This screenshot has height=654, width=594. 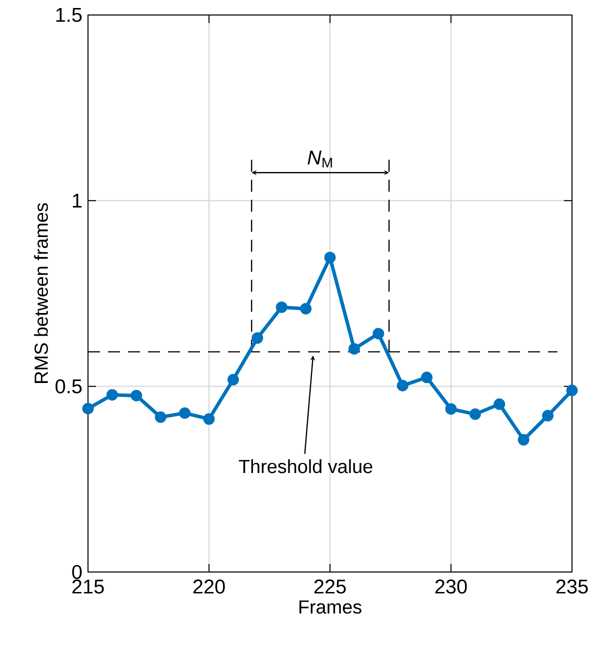 I want to click on x-tick-label: 230, so click(x=451, y=587).